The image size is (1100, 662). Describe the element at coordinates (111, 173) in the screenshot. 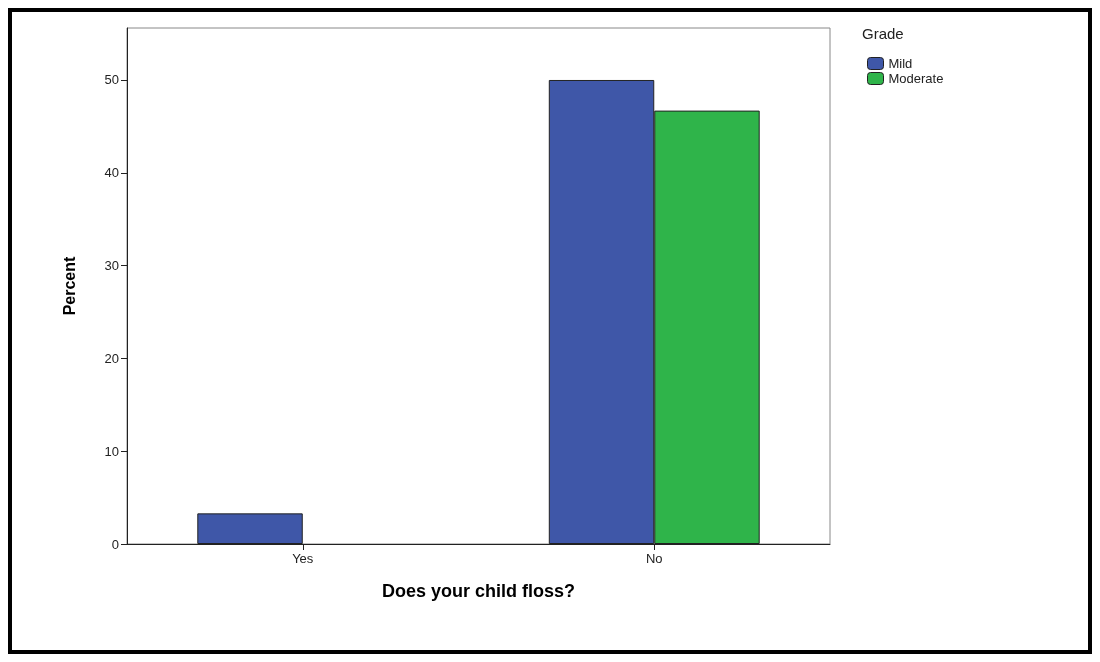

I see `y-tick-label: 40` at that location.